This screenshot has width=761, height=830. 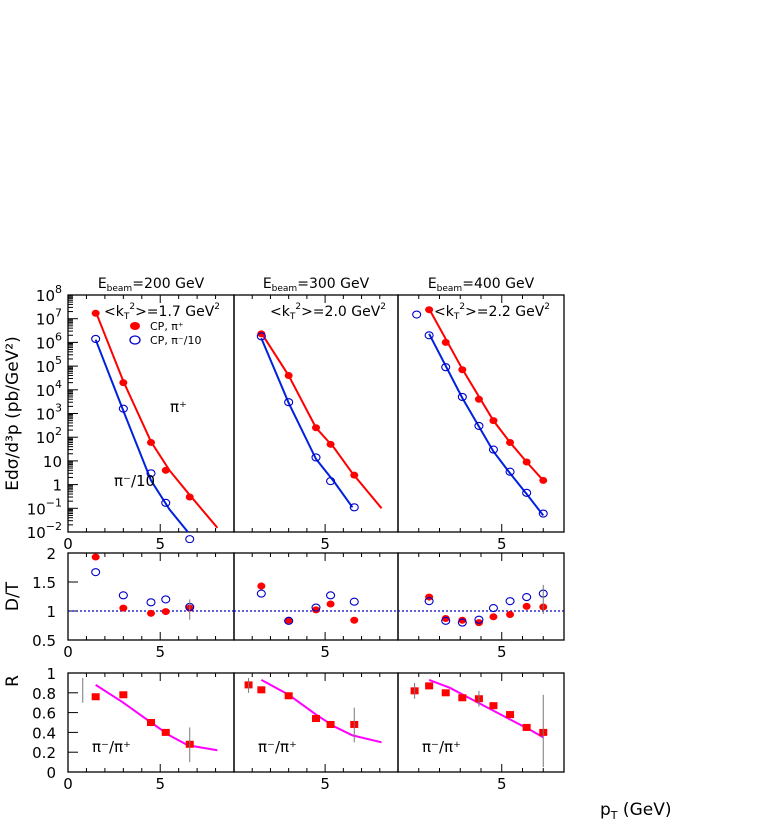 I want to click on y-tick-label: 0.8, so click(x=44, y=694).